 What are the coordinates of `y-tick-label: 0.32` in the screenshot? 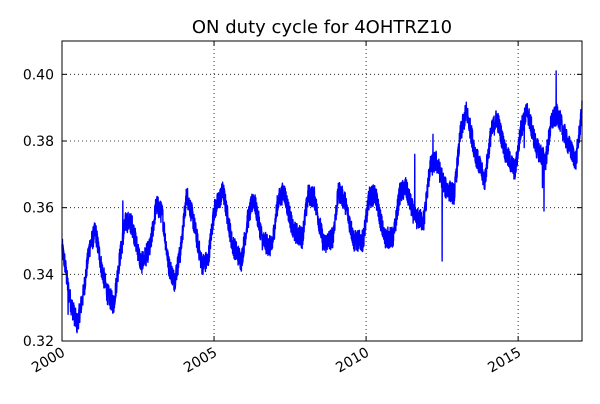 It's located at (38, 342).